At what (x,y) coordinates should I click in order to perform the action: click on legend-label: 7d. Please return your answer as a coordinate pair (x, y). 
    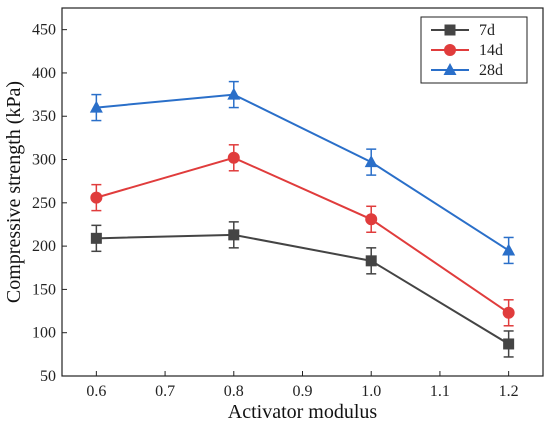
    Looking at the image, I should click on (487, 30).